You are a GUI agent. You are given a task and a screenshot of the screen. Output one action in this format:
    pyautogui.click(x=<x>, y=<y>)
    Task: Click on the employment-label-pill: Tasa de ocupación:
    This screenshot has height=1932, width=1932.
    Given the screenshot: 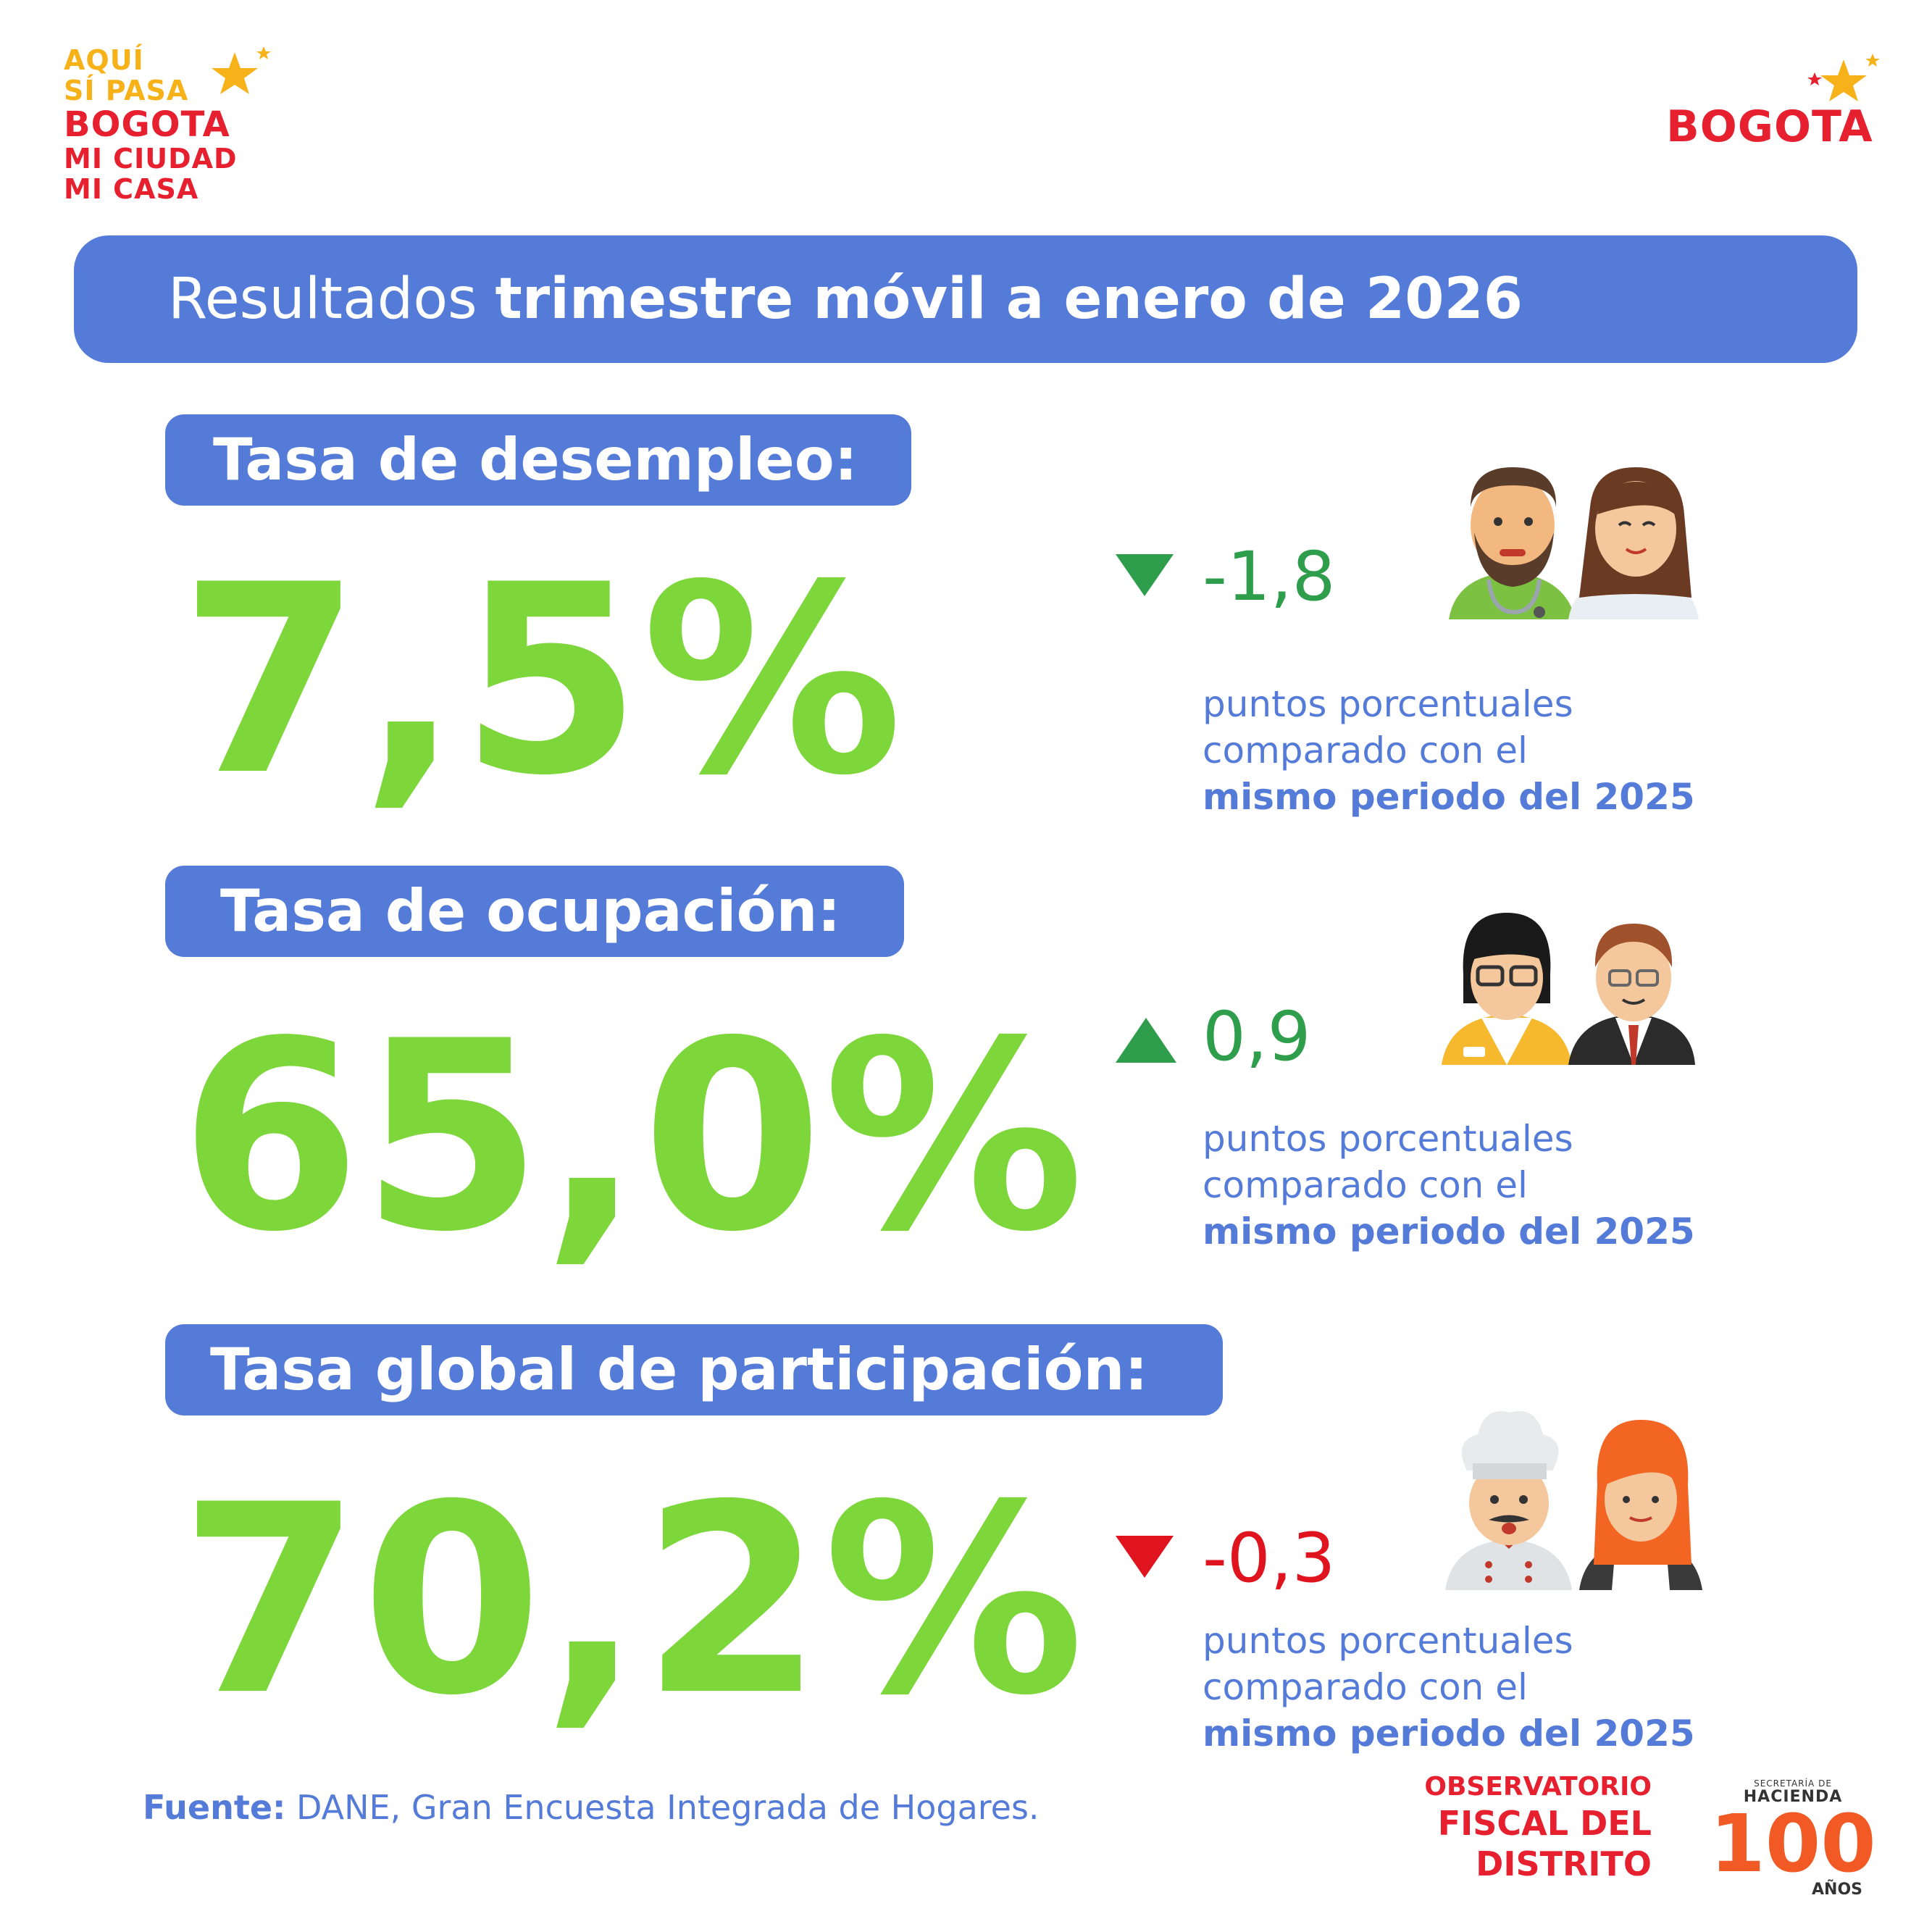 What is the action you would take?
    pyautogui.click(x=534, y=911)
    